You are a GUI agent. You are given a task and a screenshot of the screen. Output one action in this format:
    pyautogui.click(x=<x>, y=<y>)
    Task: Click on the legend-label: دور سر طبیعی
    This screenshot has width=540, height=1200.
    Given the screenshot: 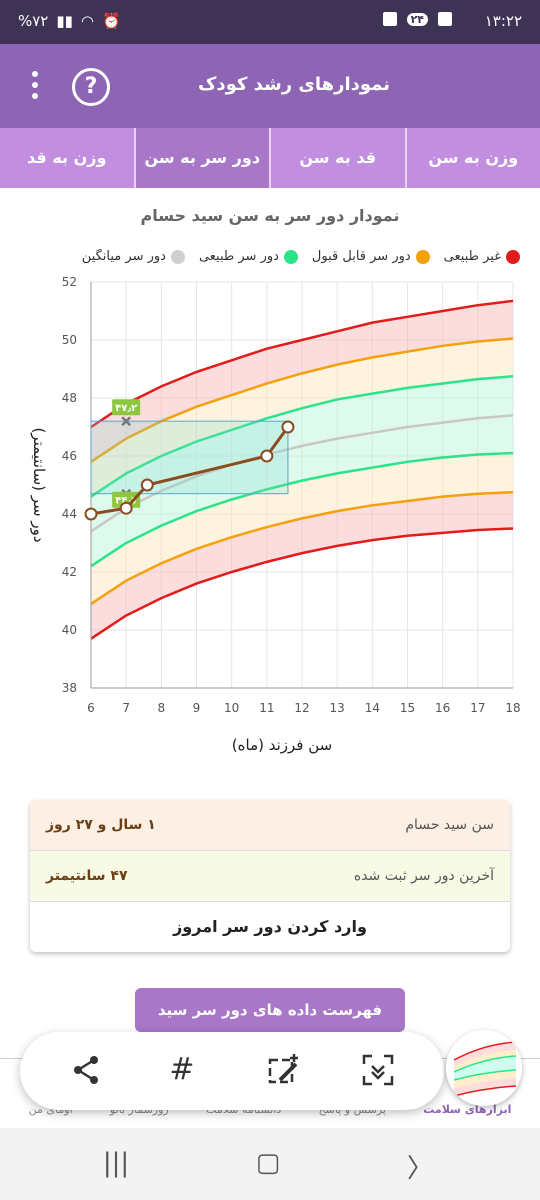 What is the action you would take?
    pyautogui.click(x=238, y=256)
    